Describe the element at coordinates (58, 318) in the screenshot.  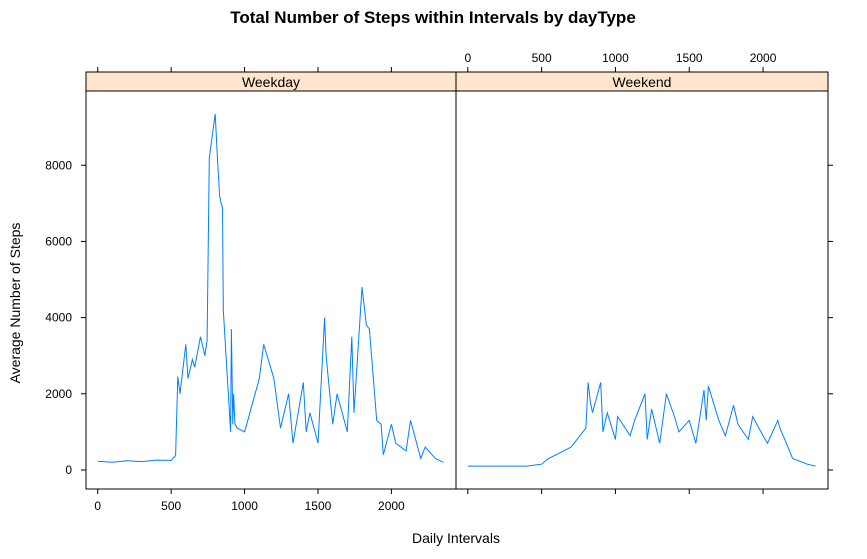
I see `y-tick-label: 4000` at that location.